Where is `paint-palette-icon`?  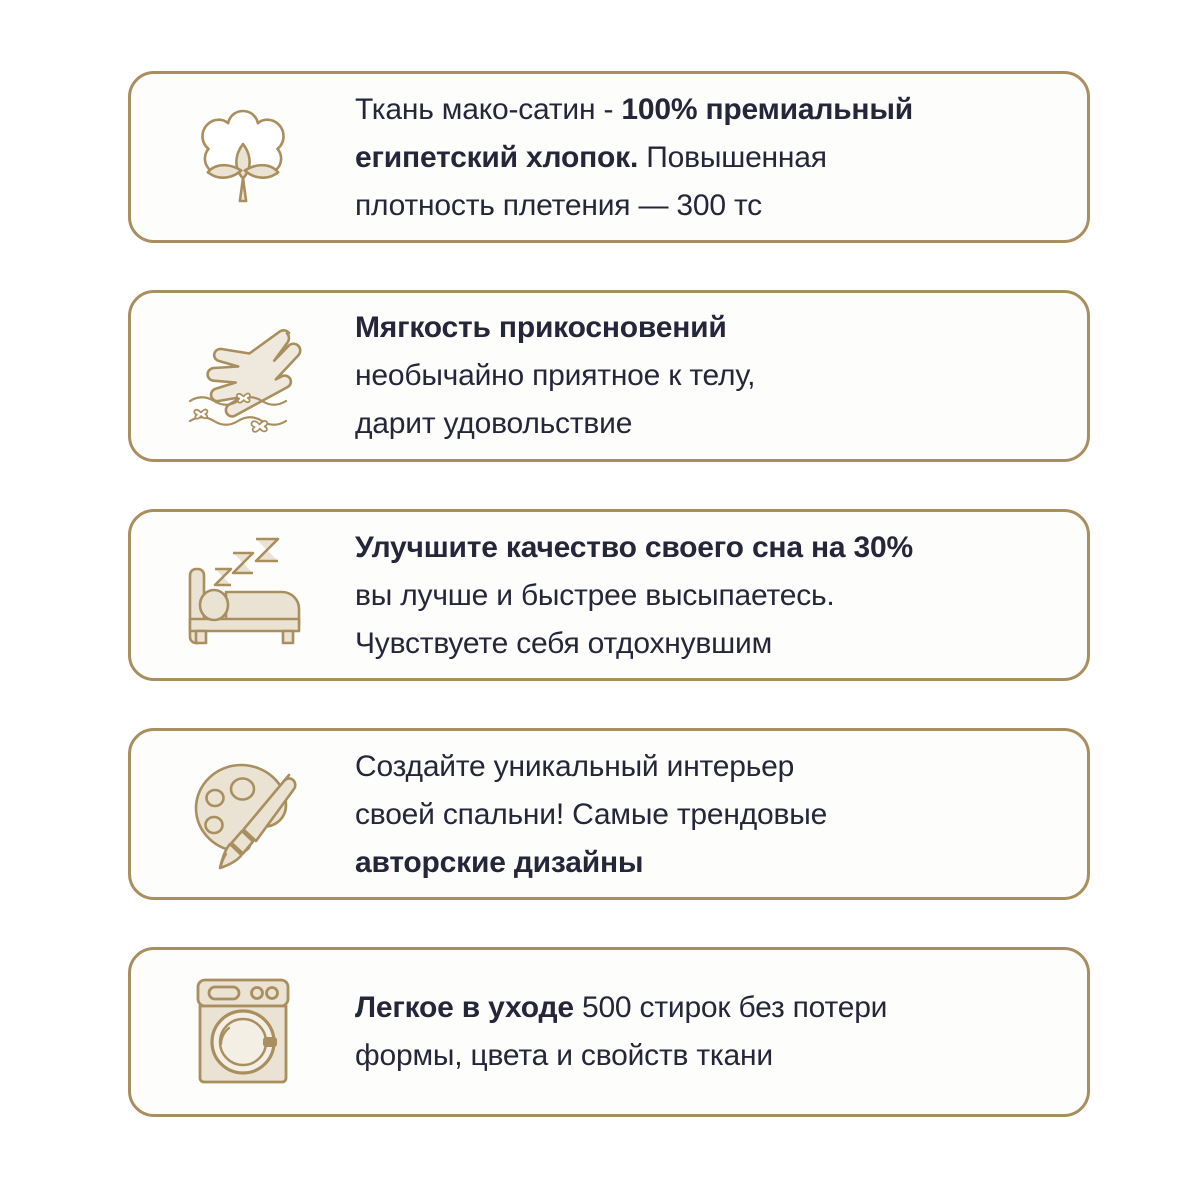
paint-palette-icon is located at coordinates (243, 814).